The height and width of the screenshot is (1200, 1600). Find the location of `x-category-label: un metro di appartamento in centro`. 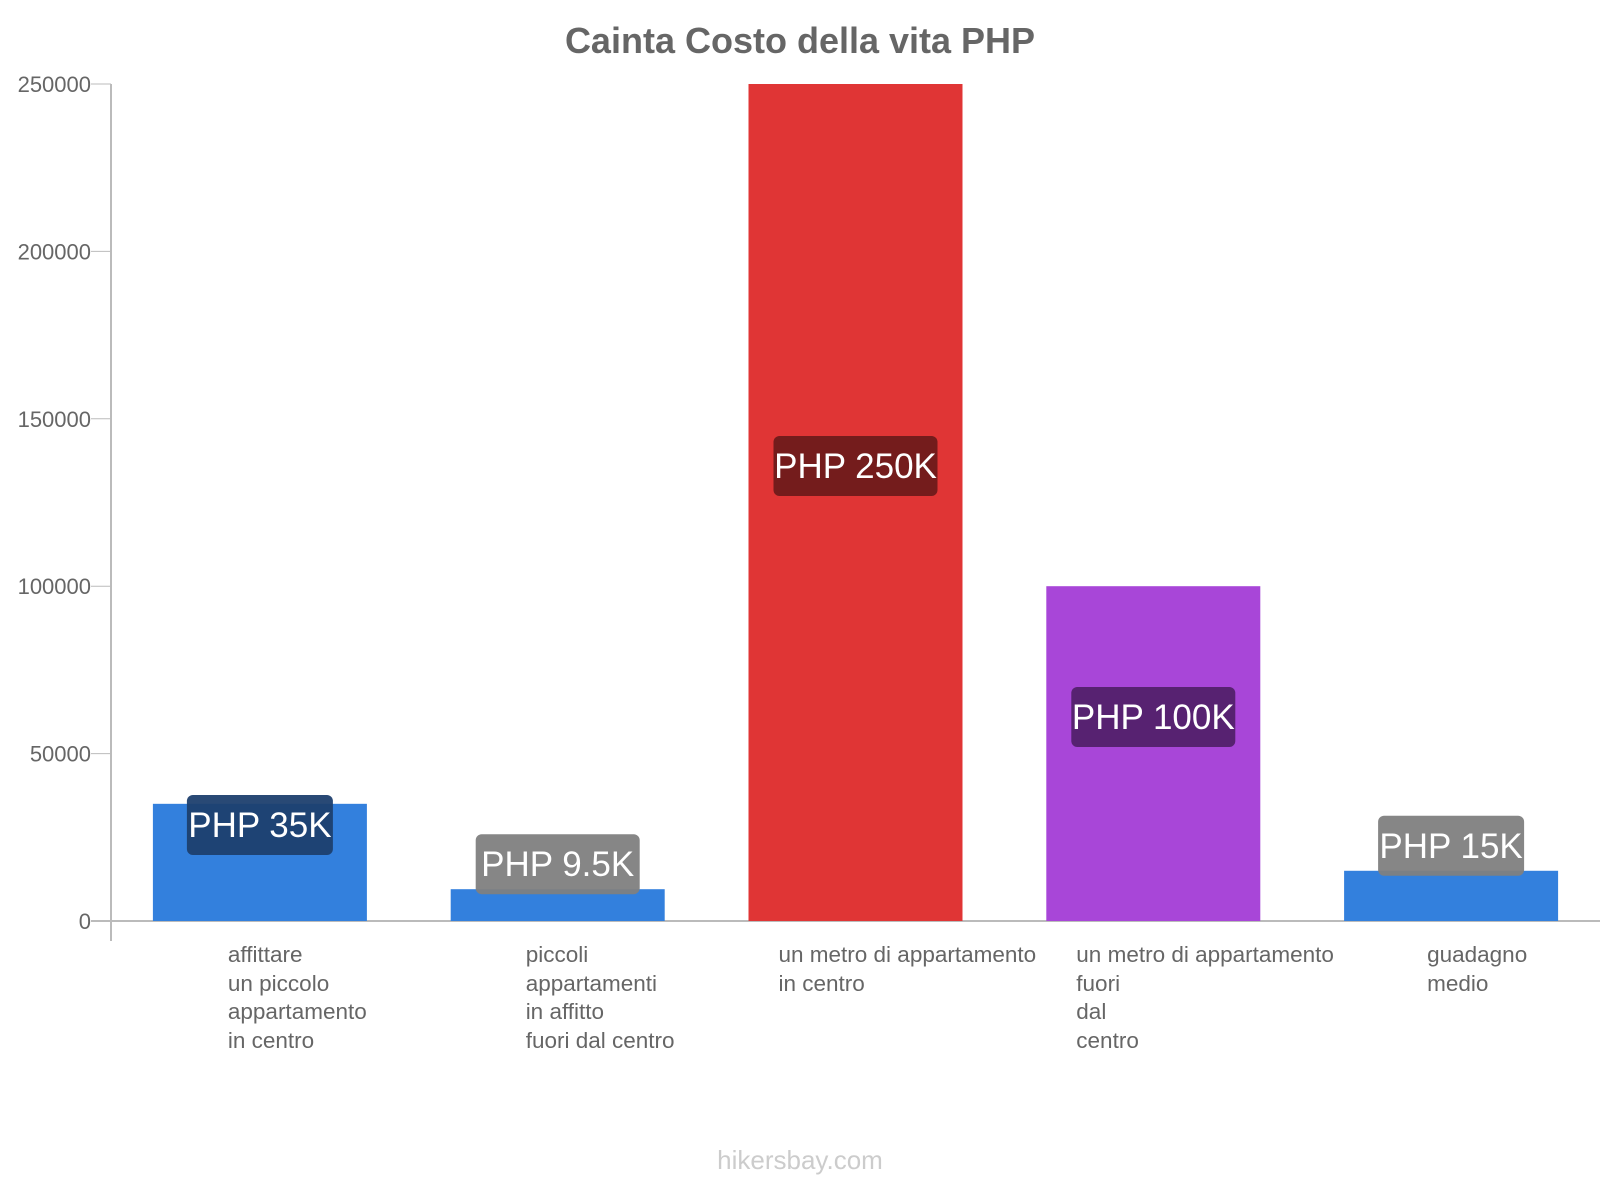

x-category-label: un metro di appartamento in centro is located at coordinates (907, 969).